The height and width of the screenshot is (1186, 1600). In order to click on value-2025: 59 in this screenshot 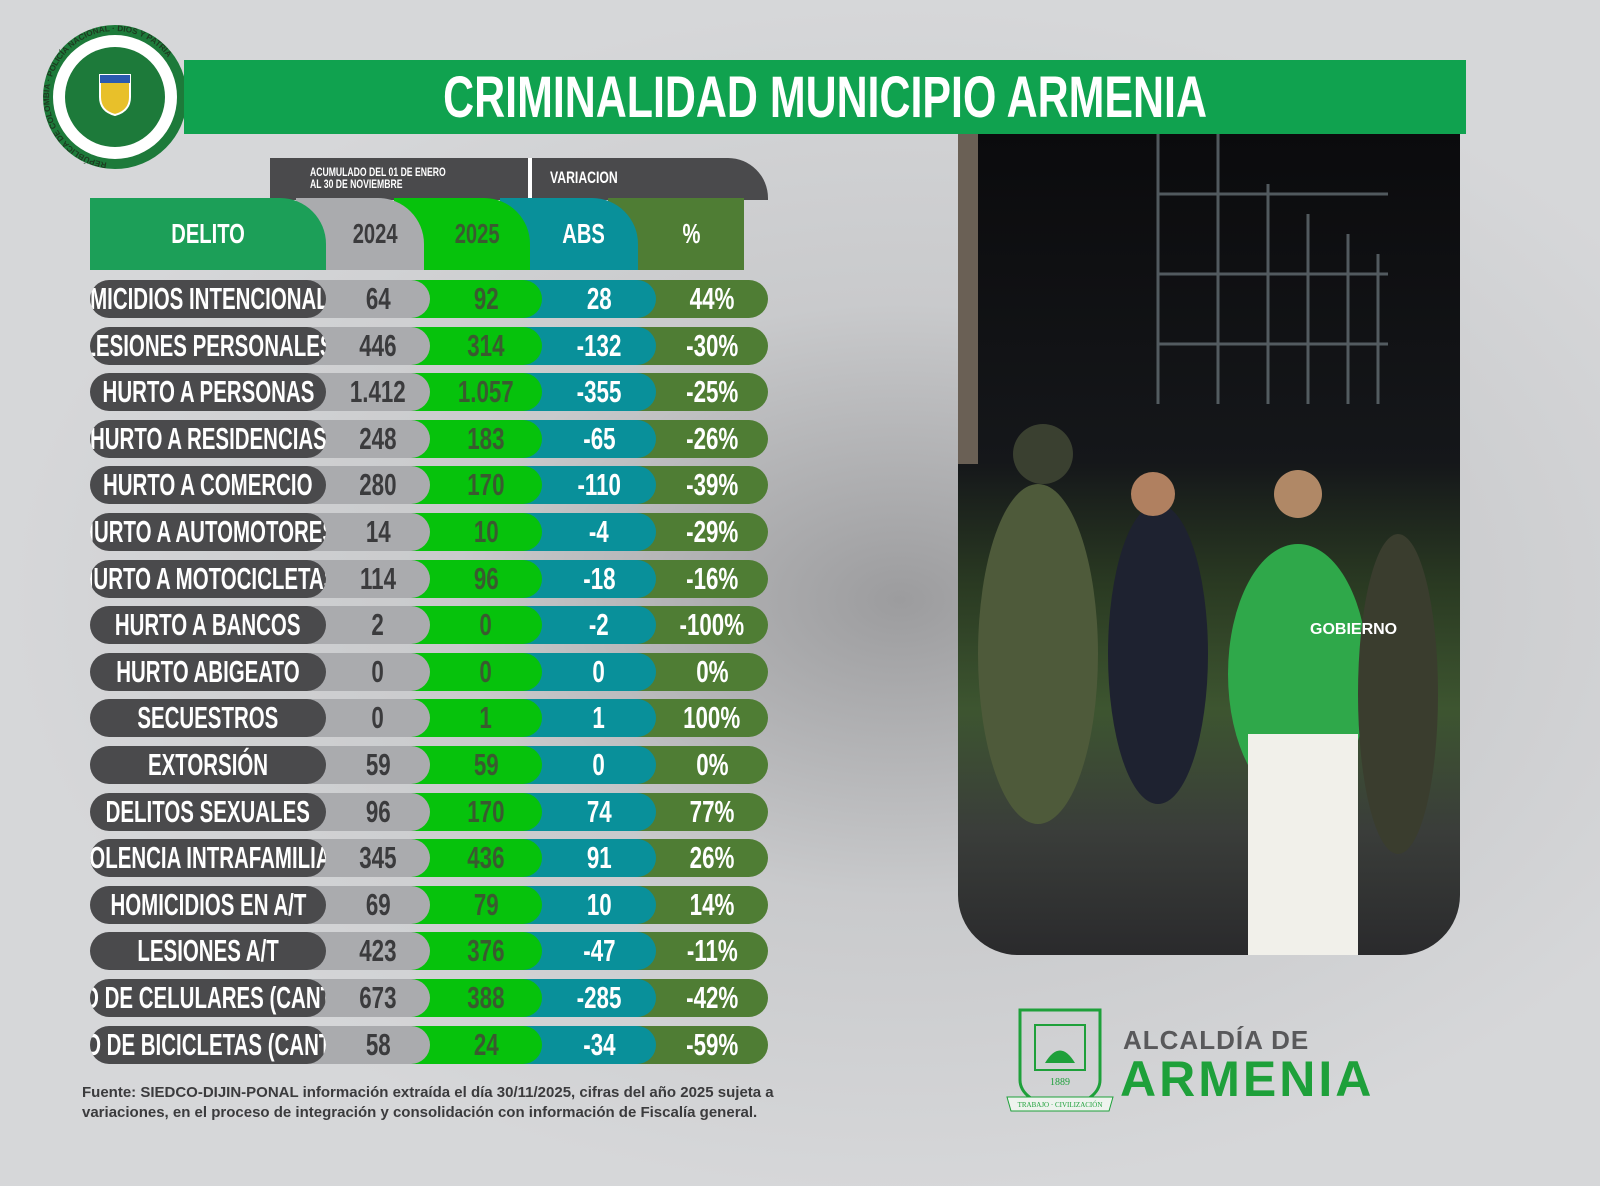, I will do `click(474, 765)`.